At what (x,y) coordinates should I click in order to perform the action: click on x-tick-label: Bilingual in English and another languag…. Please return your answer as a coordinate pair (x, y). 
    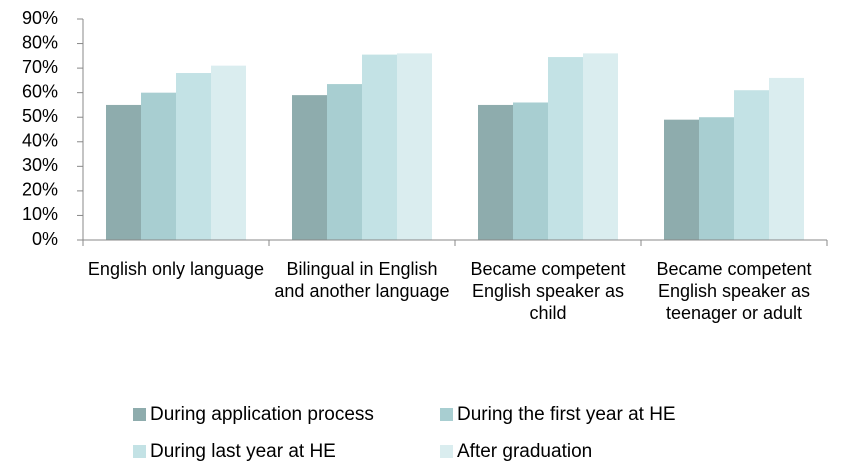
    Looking at the image, I should click on (362, 280).